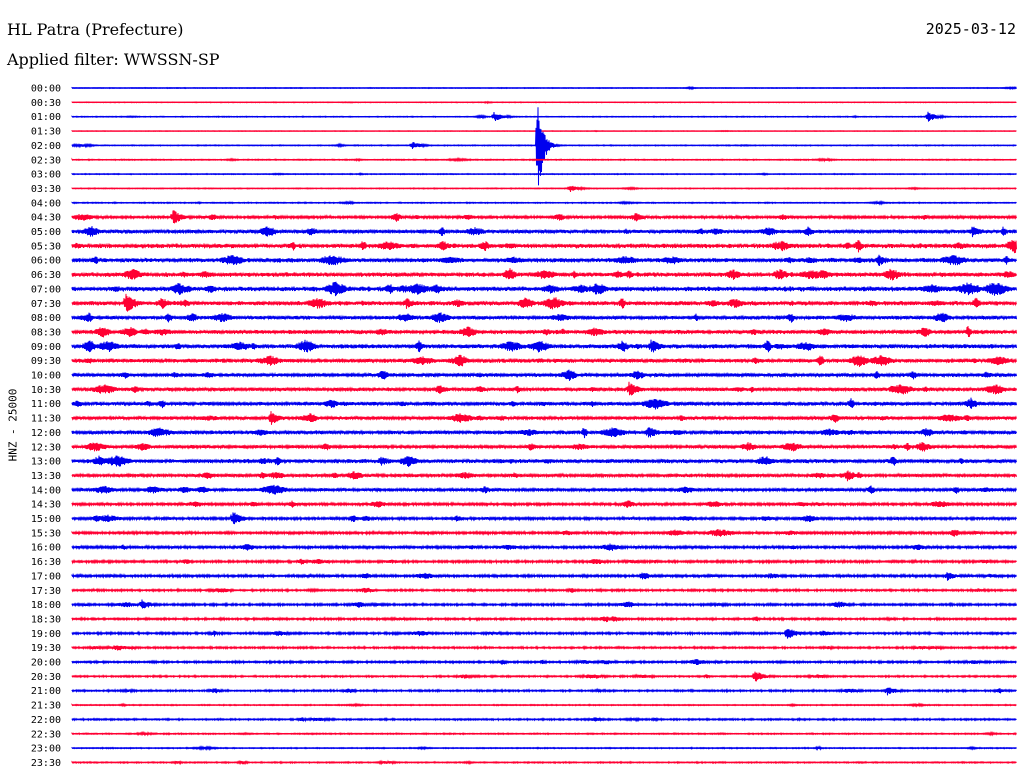 The width and height of the screenshot is (1024, 780). What do you see at coordinates (46, 246) in the screenshot?
I see `row-label: 05:30` at bounding box center [46, 246].